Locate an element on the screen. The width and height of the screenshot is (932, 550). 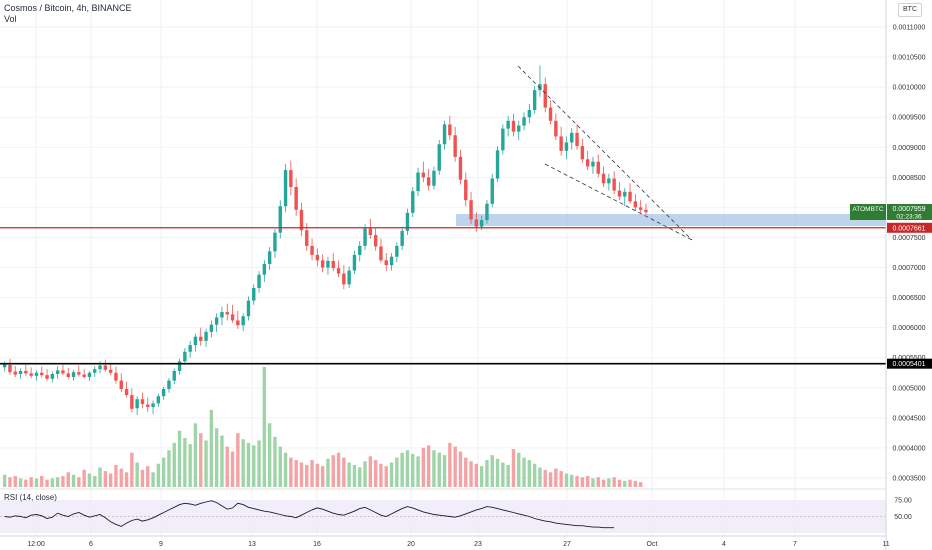
time-tick-label: 16 is located at coordinates (317, 544).